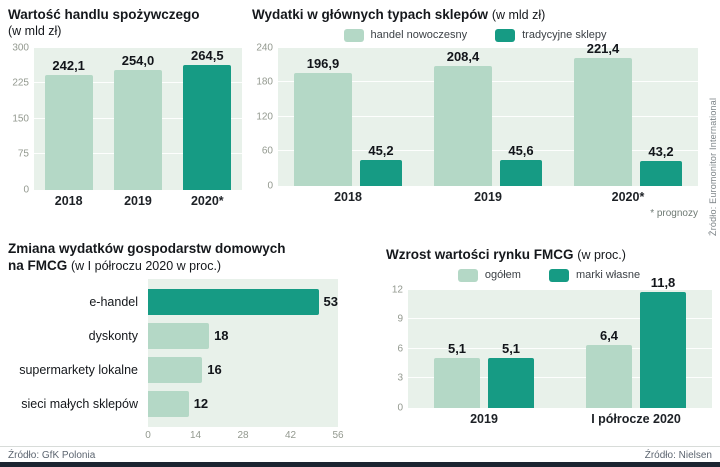  Describe the element at coordinates (148, 435) in the screenshot. I see `x-axis-tick: 0` at that location.